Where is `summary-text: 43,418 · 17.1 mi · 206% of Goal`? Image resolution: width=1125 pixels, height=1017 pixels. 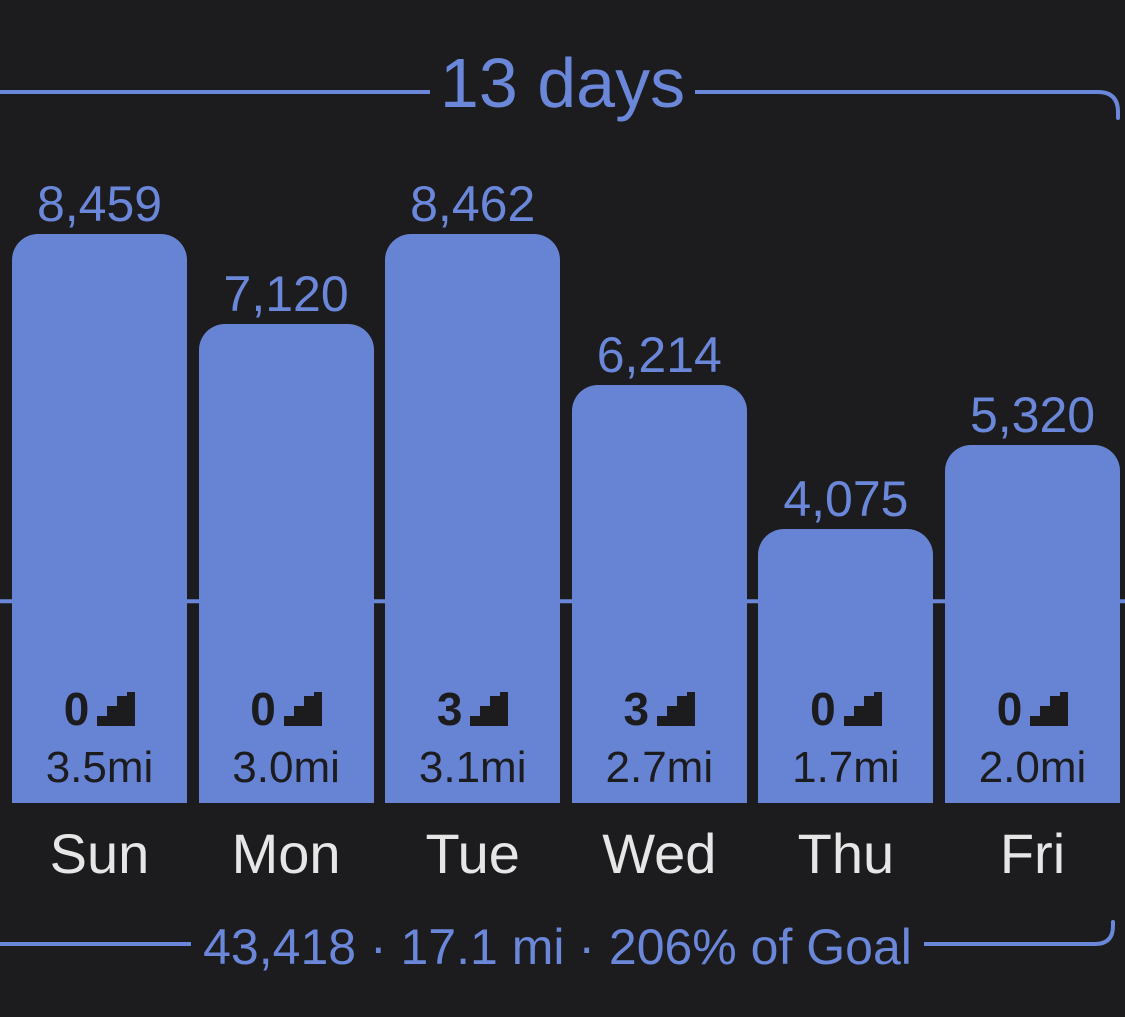
summary-text: 43,418 · 17.1 mi · 206% of Goal is located at coordinates (557, 947).